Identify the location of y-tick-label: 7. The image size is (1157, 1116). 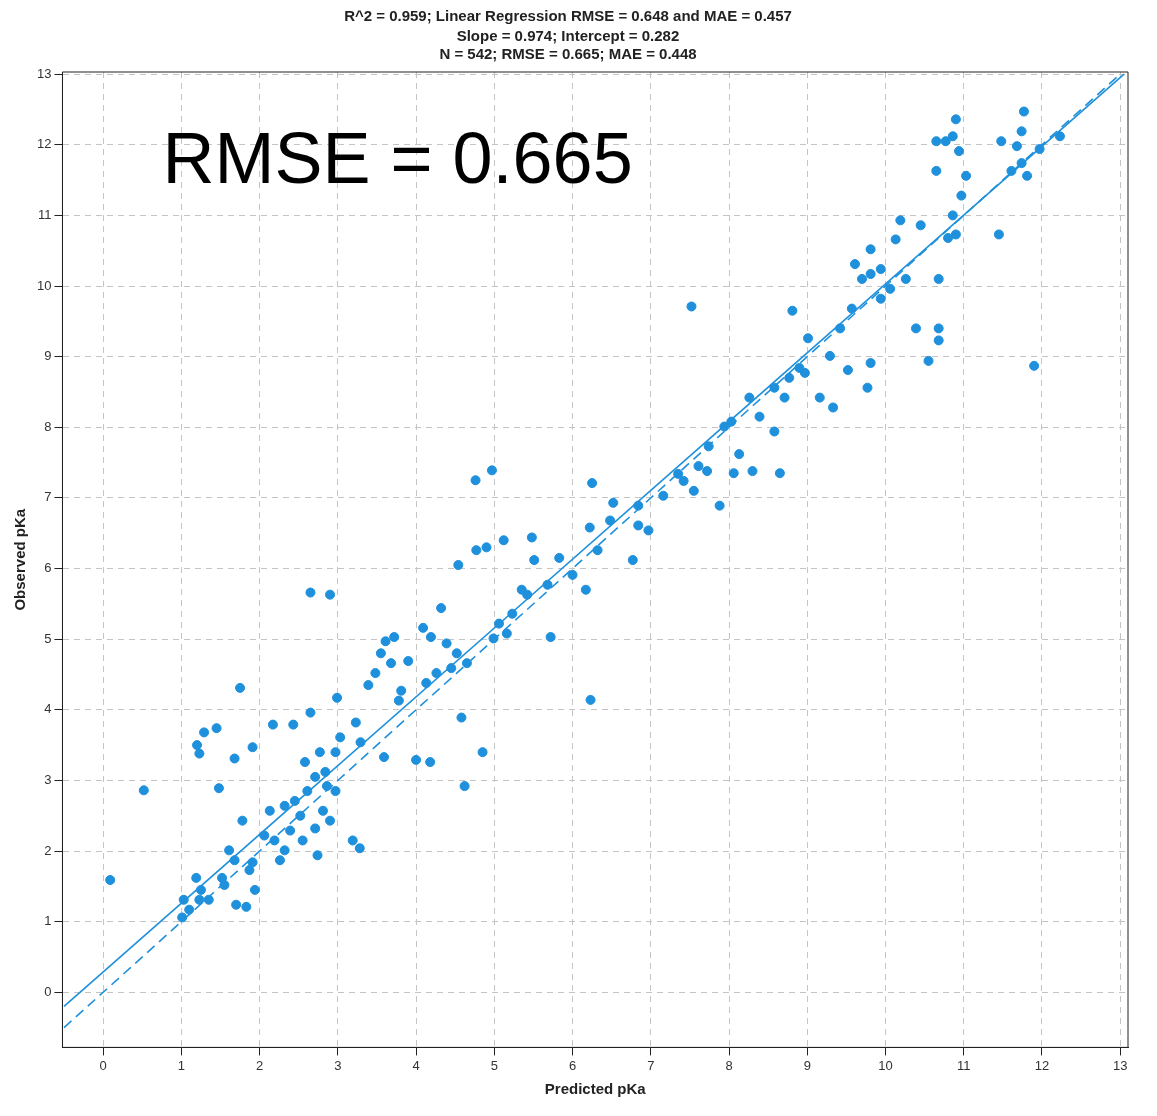
(48, 497).